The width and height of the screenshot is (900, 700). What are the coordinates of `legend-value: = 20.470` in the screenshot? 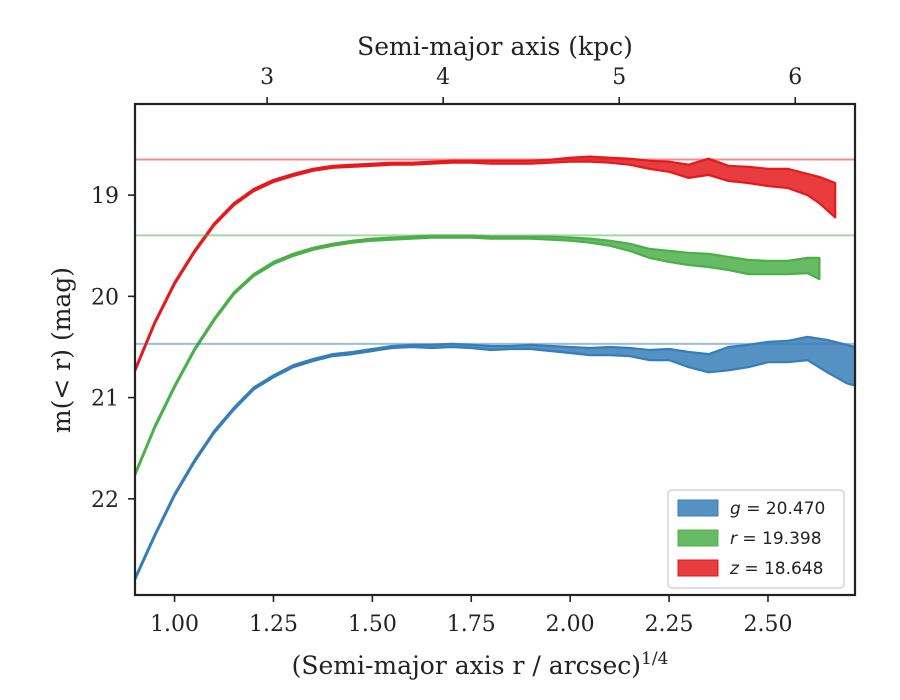 It's located at (783, 509).